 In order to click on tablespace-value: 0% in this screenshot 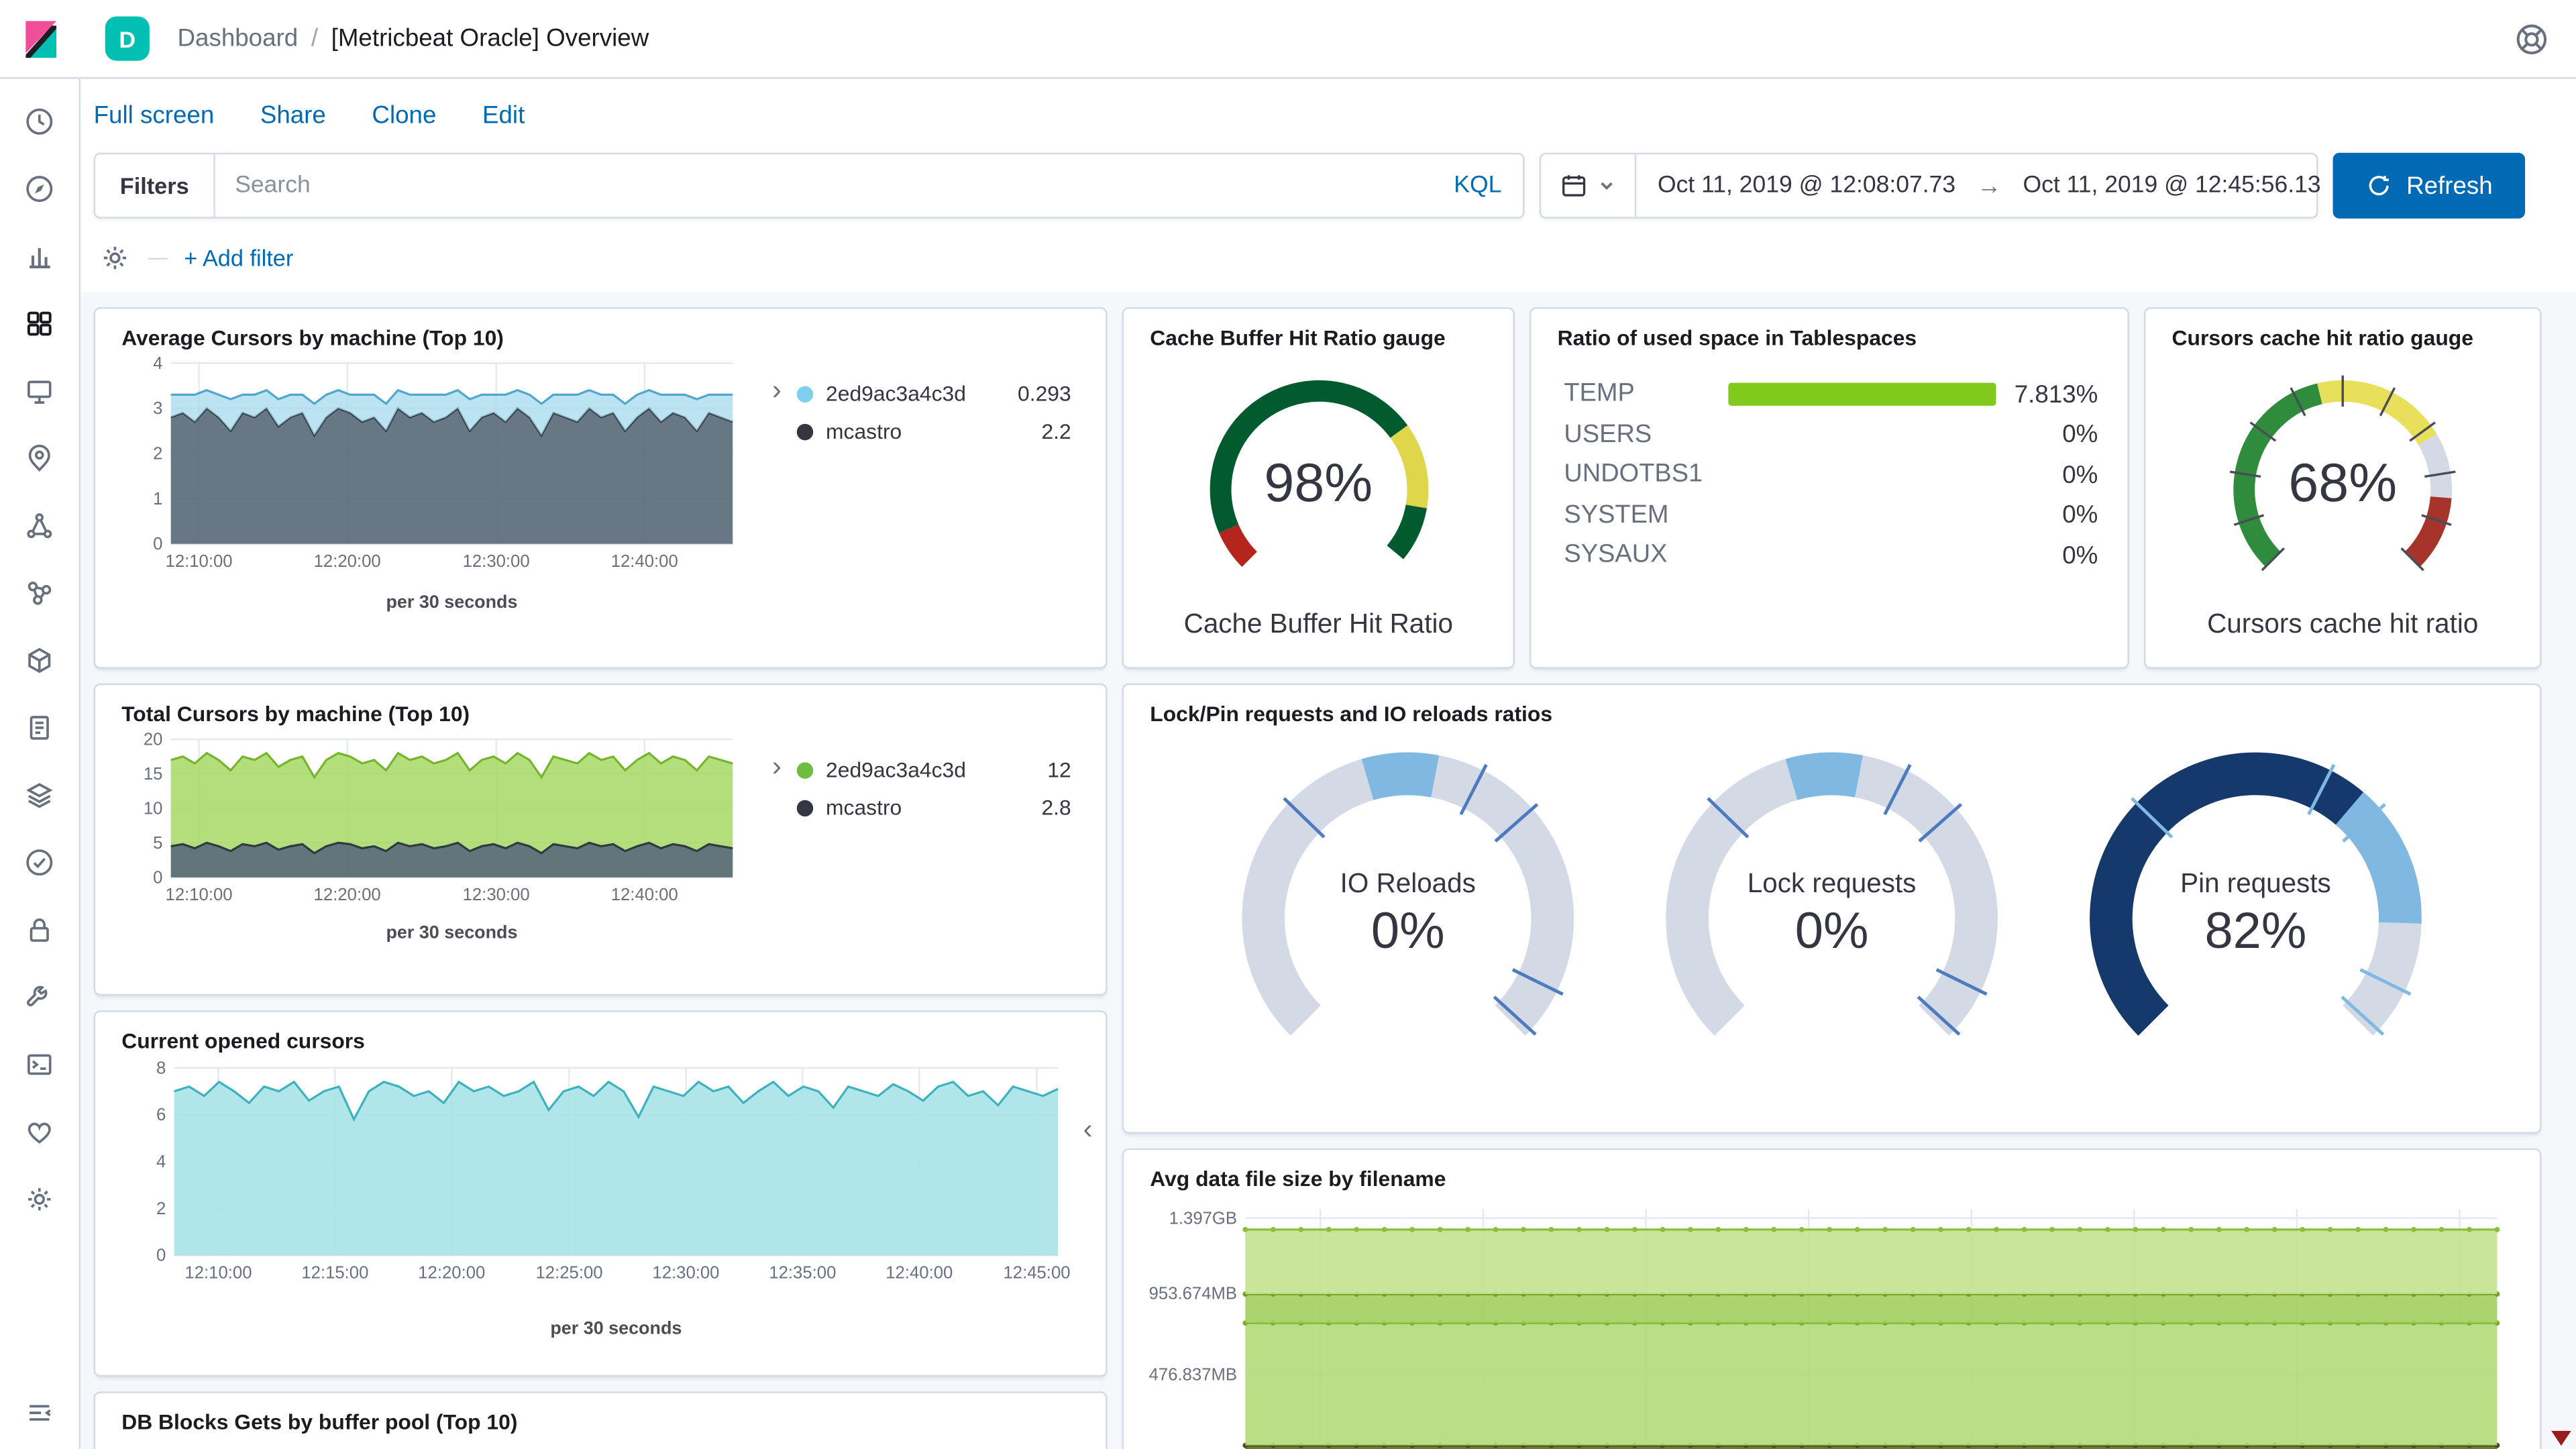, I will do `click(2080, 475)`.